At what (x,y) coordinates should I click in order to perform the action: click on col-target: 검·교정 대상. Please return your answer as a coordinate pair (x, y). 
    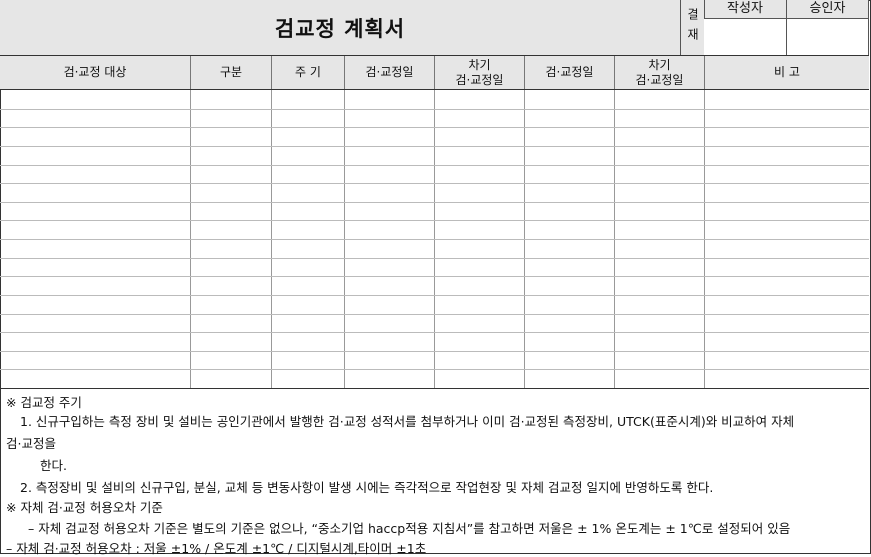
    Looking at the image, I should click on (95, 72).